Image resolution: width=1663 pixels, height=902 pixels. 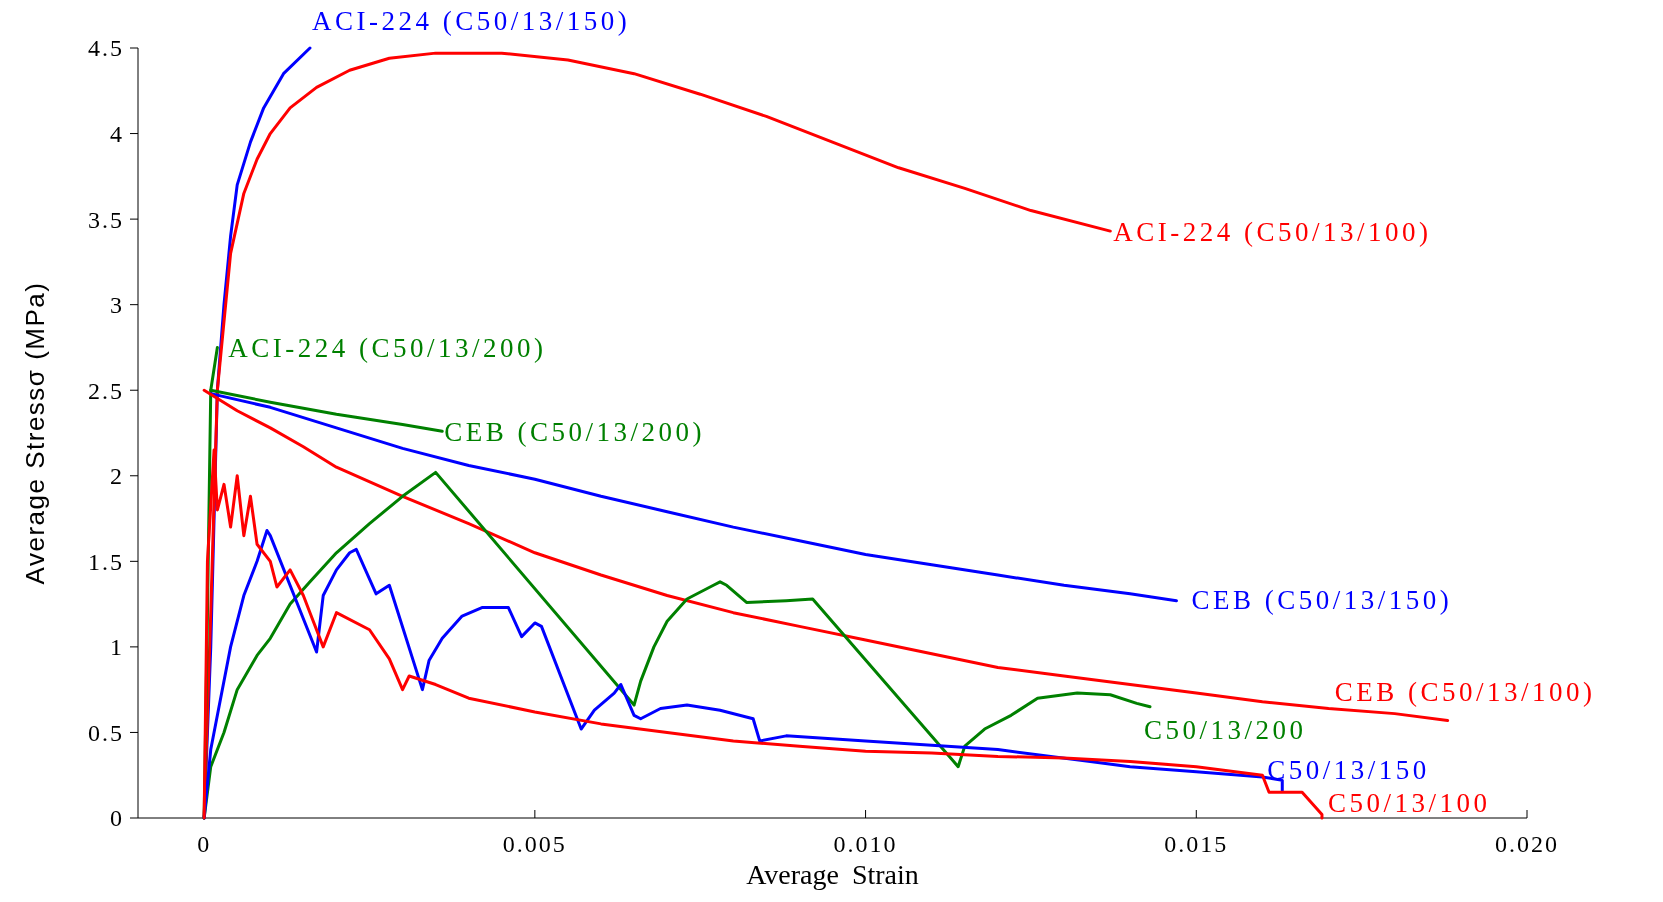 I want to click on y-tick-label: 1, so click(x=117, y=647).